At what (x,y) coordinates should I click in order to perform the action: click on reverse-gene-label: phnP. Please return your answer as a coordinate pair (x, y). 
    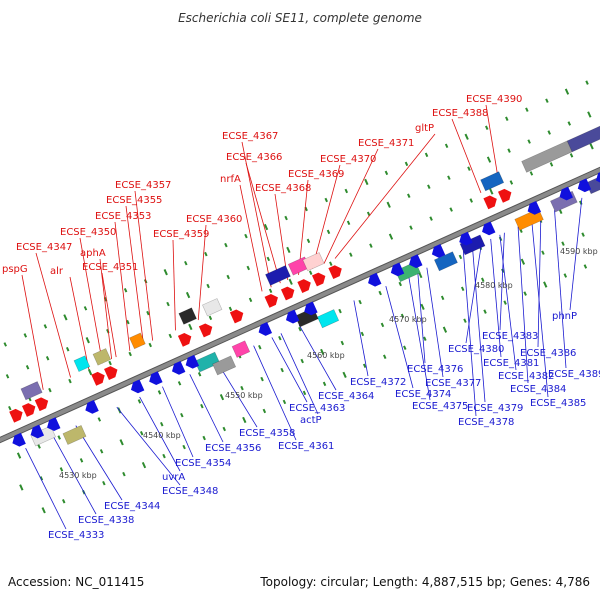
    Looking at the image, I should click on (564, 316).